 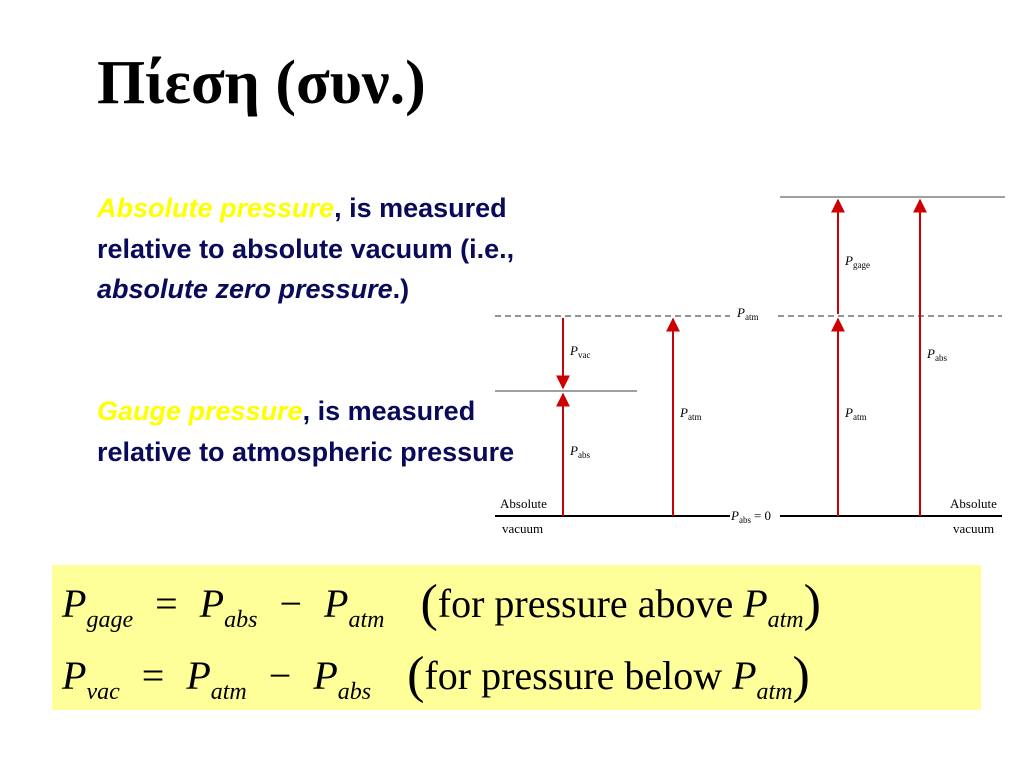 I want to click on absolute-pressure-term: Absolute pressure, so click(x=216, y=208).